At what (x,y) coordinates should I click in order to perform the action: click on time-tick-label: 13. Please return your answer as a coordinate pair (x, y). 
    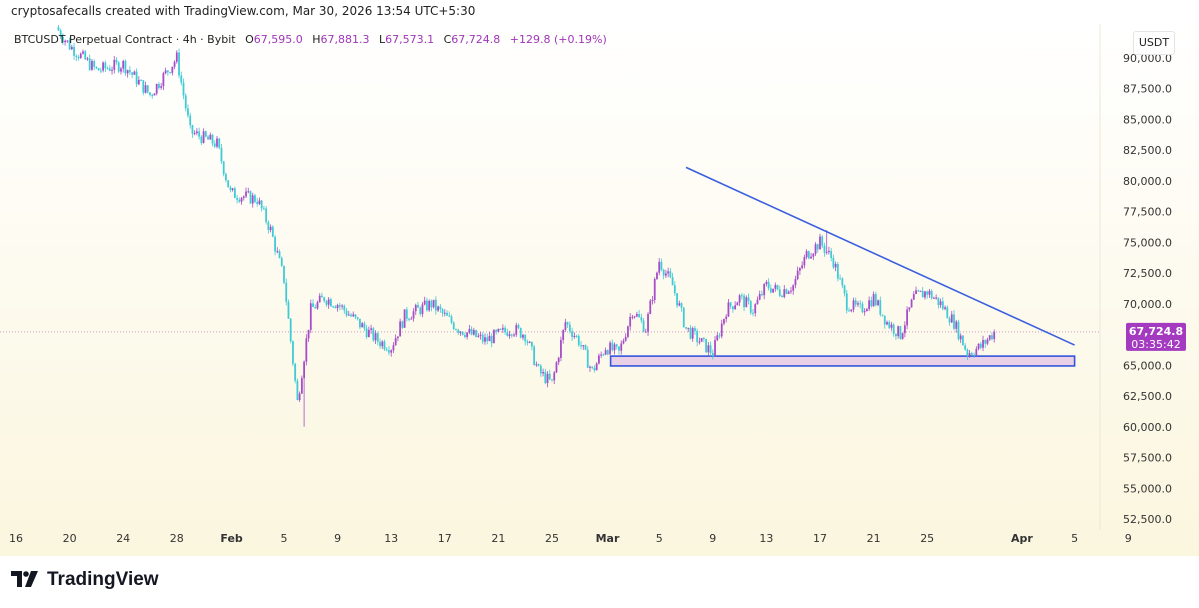
    Looking at the image, I should click on (766, 538).